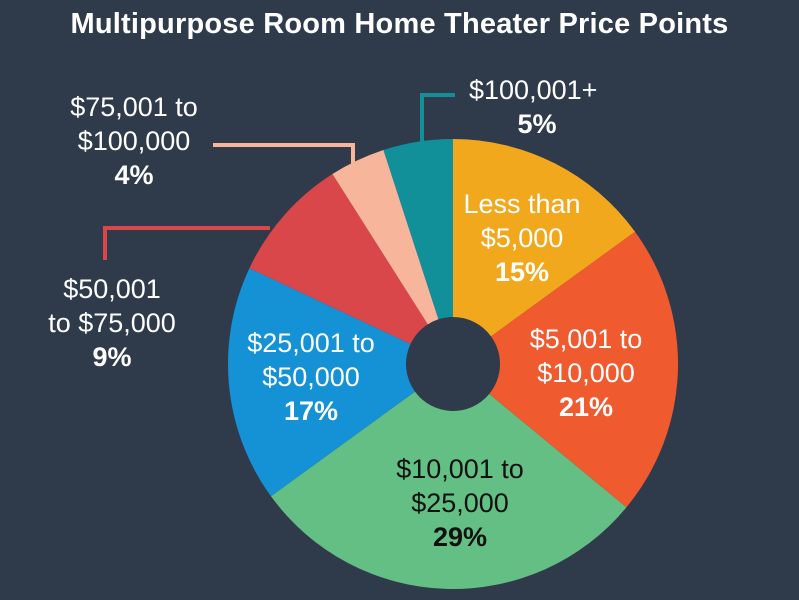 The width and height of the screenshot is (799, 600). What do you see at coordinates (460, 537) in the screenshot?
I see `slice-percent-label: 29%` at bounding box center [460, 537].